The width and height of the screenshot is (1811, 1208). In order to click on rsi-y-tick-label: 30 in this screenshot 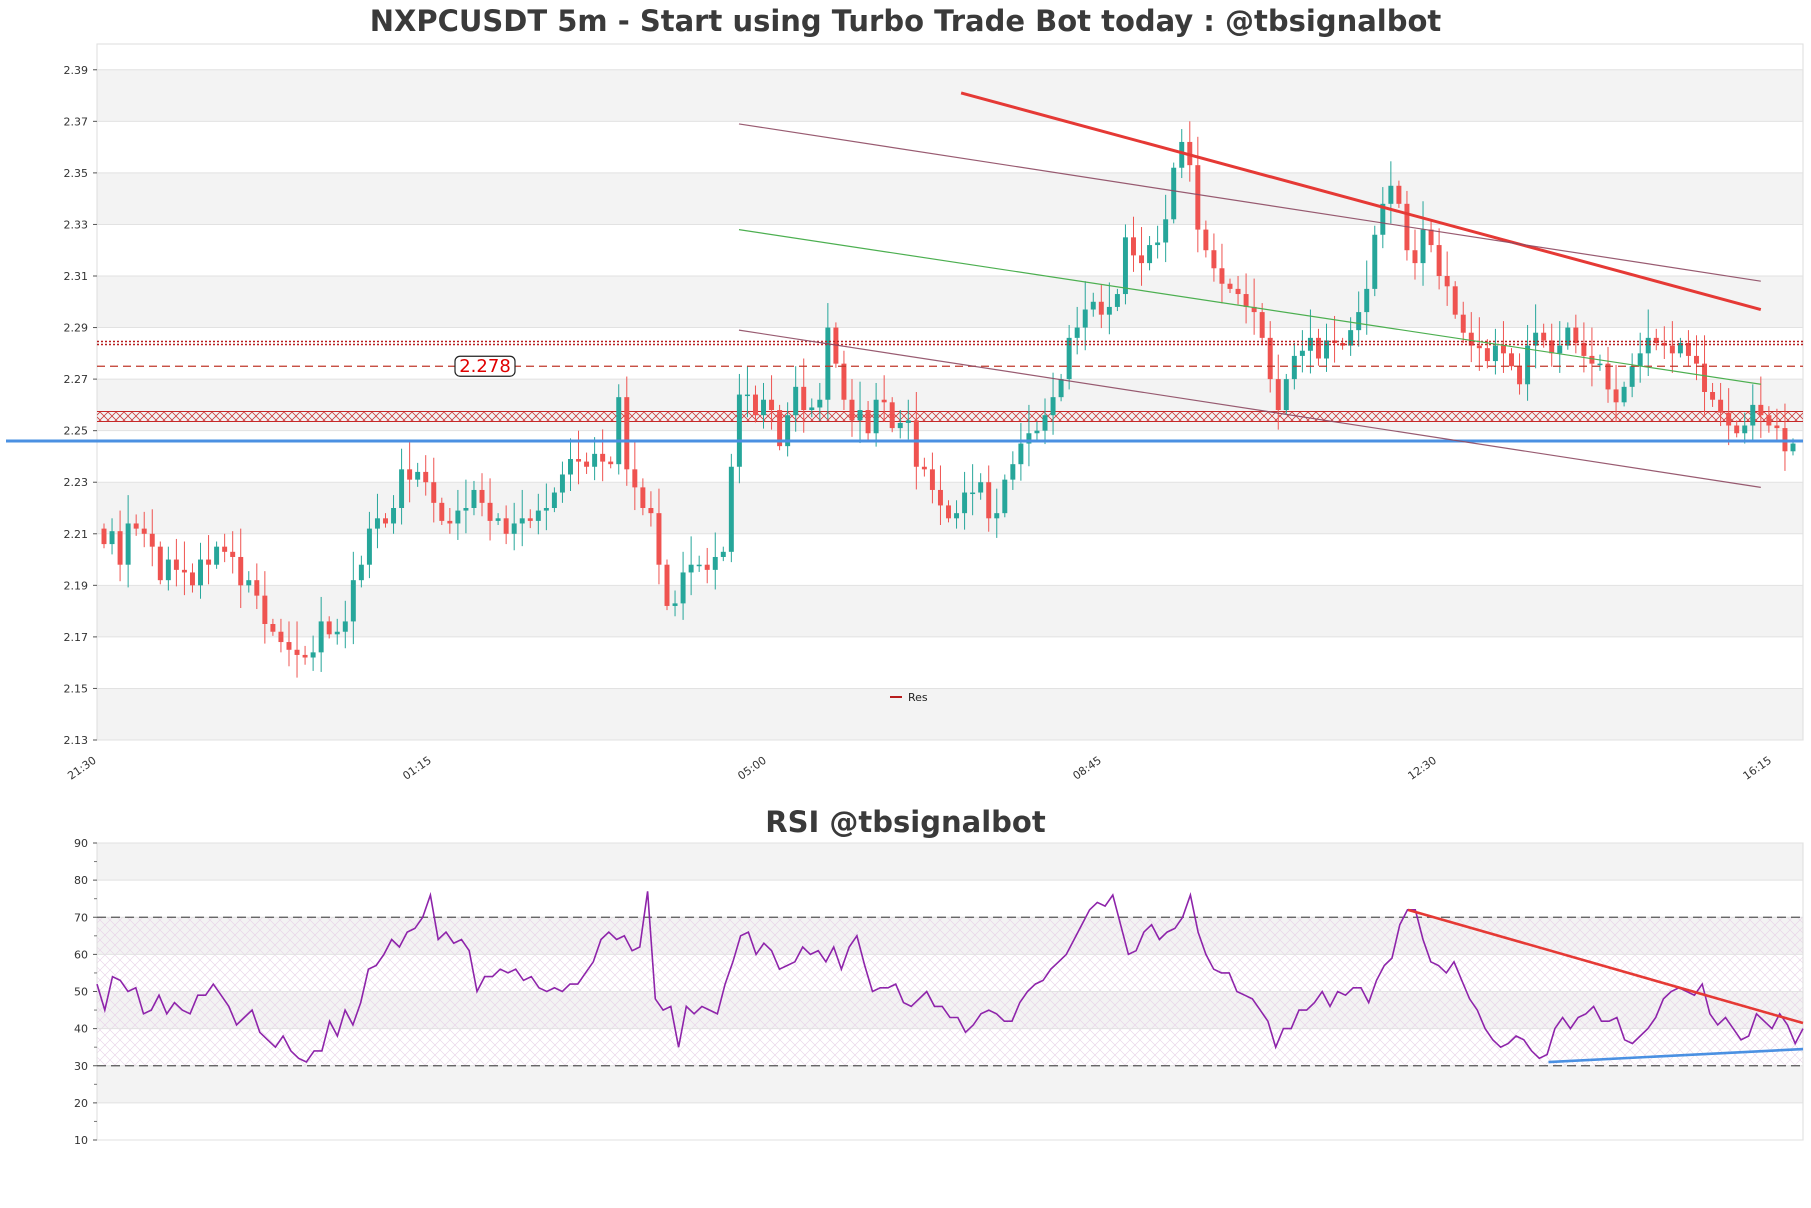, I will do `click(81, 1066)`.